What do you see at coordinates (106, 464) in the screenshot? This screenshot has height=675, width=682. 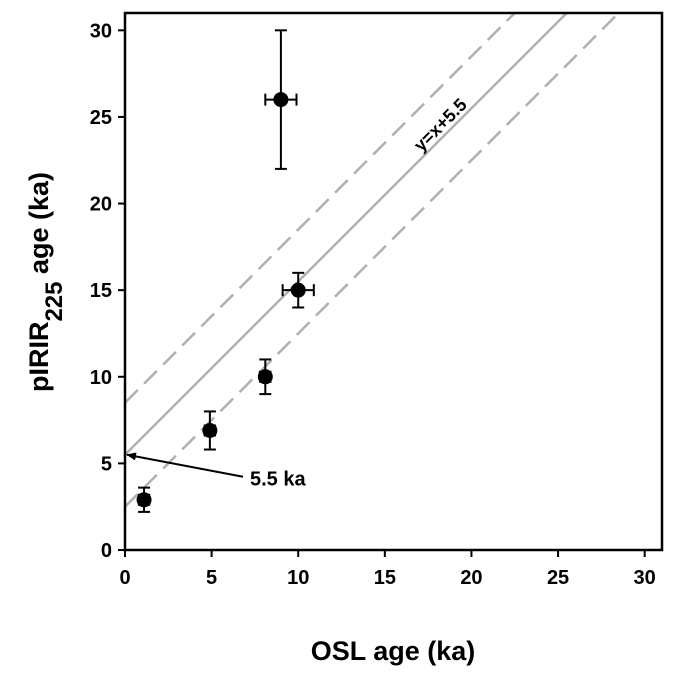 I see `y-tick-label: 5` at bounding box center [106, 464].